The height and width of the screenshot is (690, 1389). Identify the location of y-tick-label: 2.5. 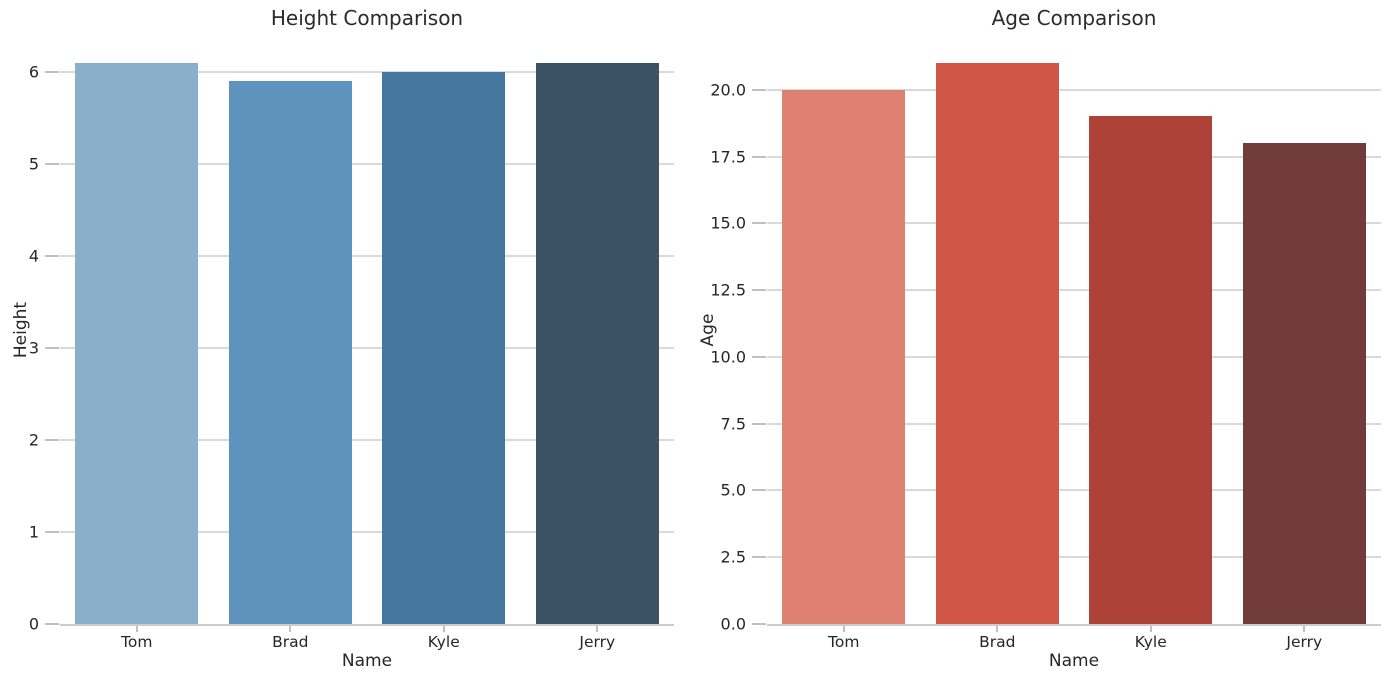
(733, 557).